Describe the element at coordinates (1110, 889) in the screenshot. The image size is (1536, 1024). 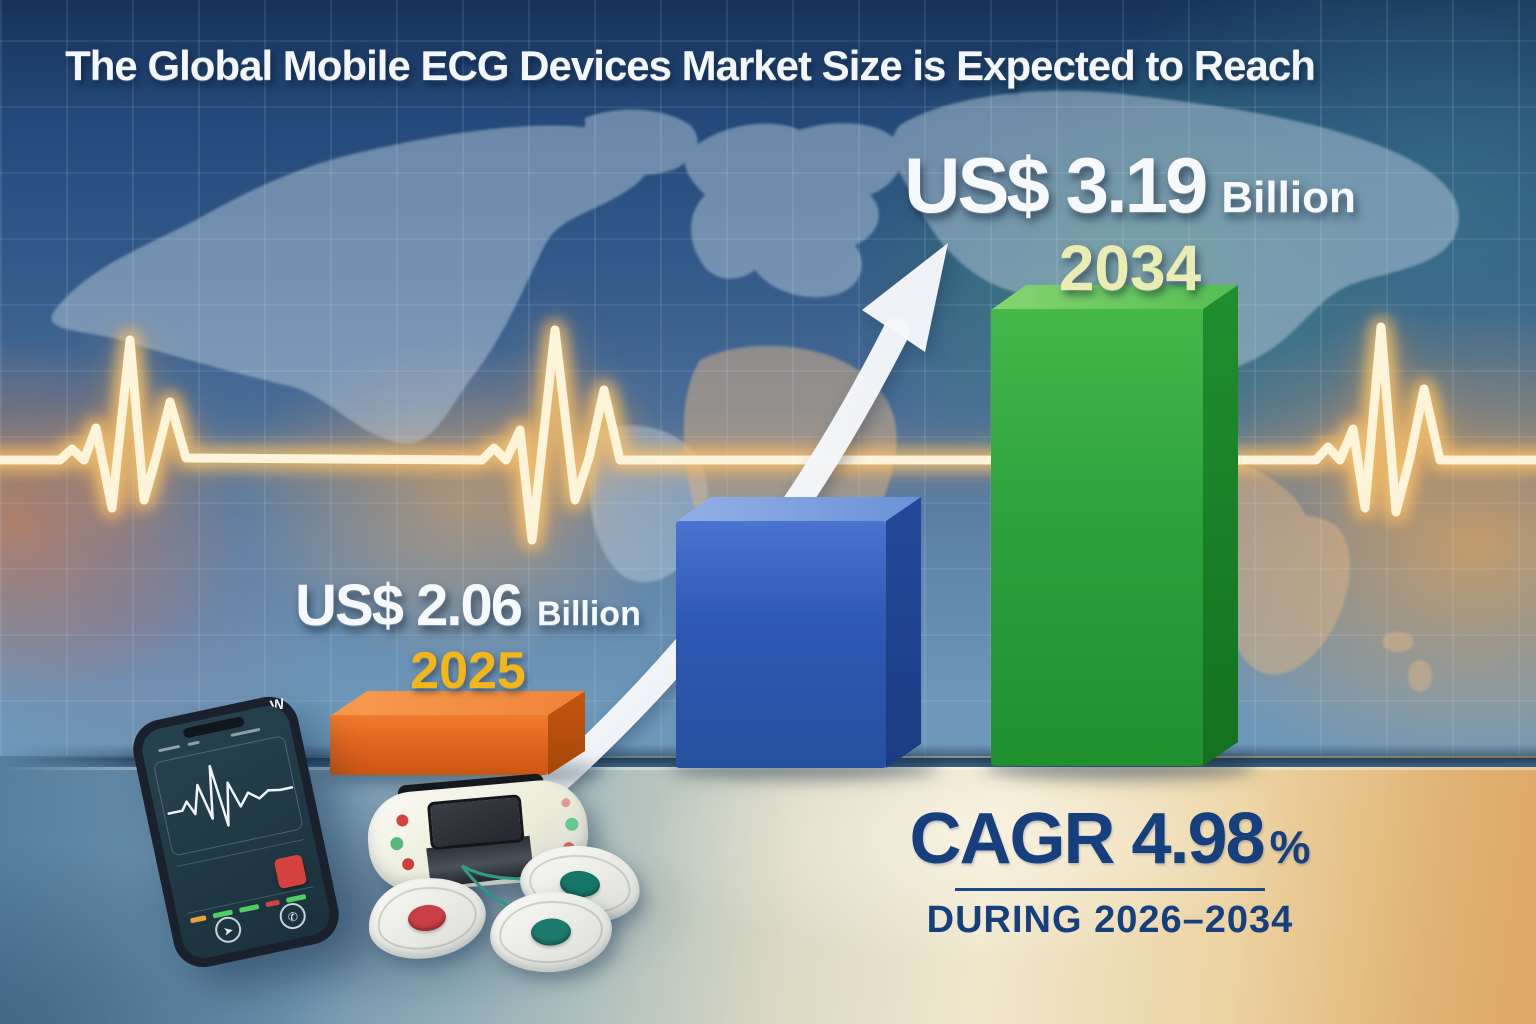
I see `cagr-divider` at that location.